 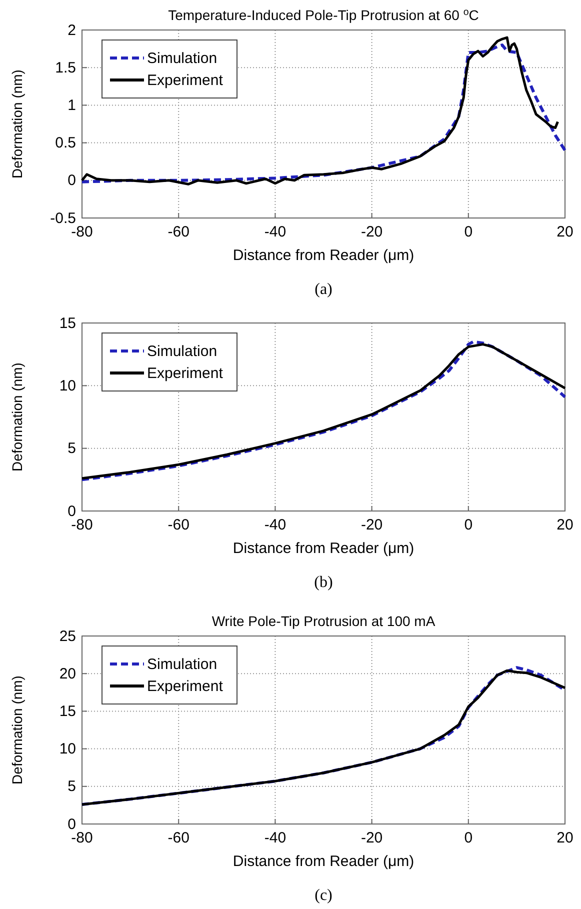 I want to click on chart-title: Write Pole-Tip Protrusion at 100 mA, so click(x=324, y=621).